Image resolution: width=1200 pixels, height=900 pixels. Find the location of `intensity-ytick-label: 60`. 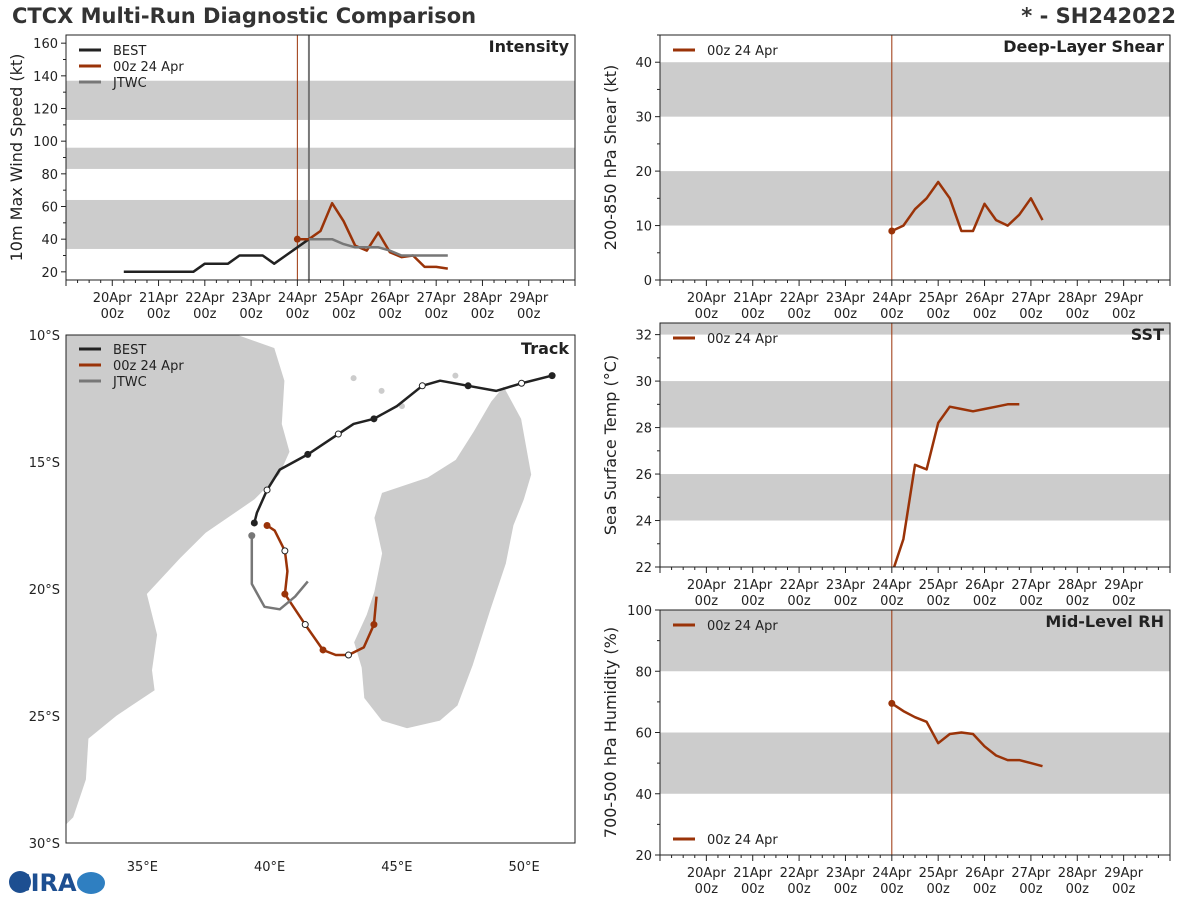

intensity-ytick-label: 60 is located at coordinates (49, 208).